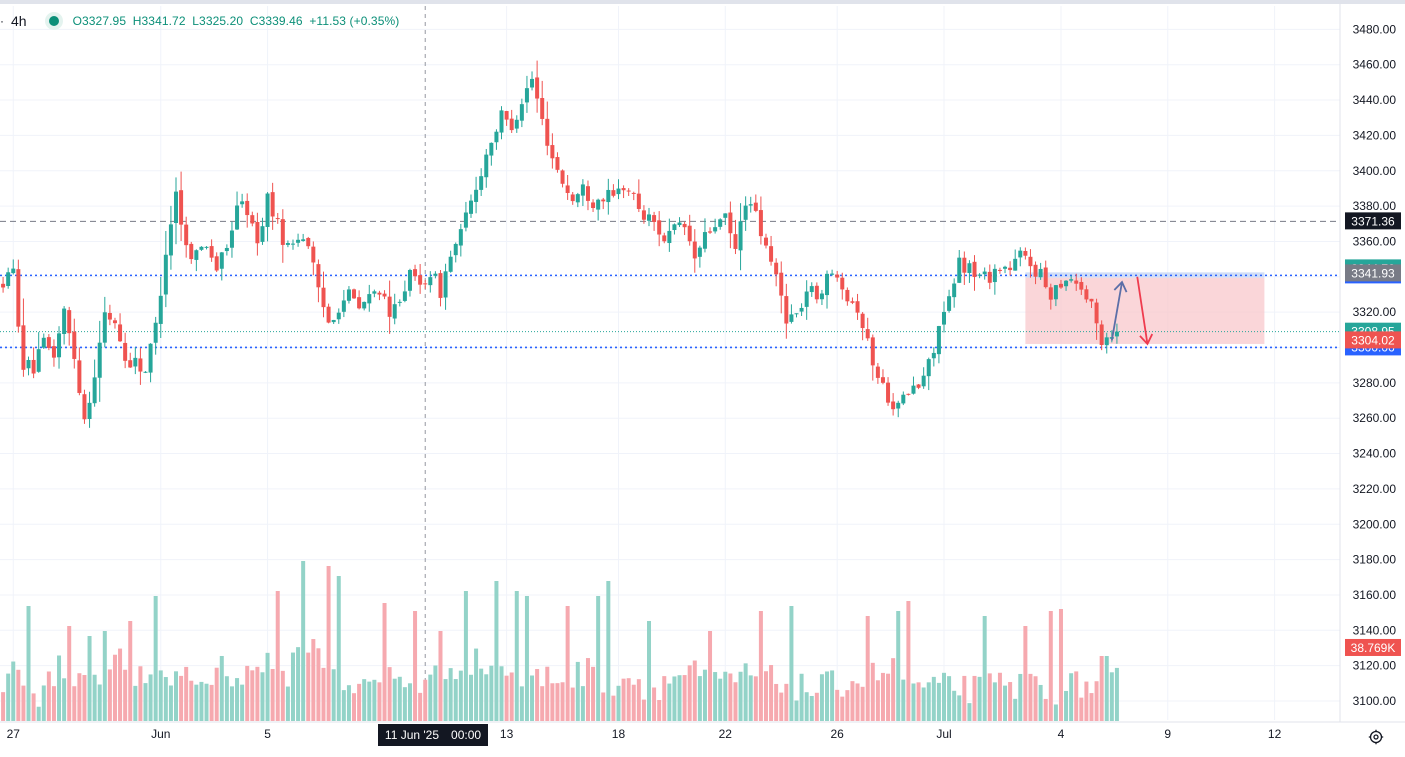 The height and width of the screenshot is (757, 1405). What do you see at coordinates (218, 21) in the screenshot?
I see `ohlc-low: L3325.20` at bounding box center [218, 21].